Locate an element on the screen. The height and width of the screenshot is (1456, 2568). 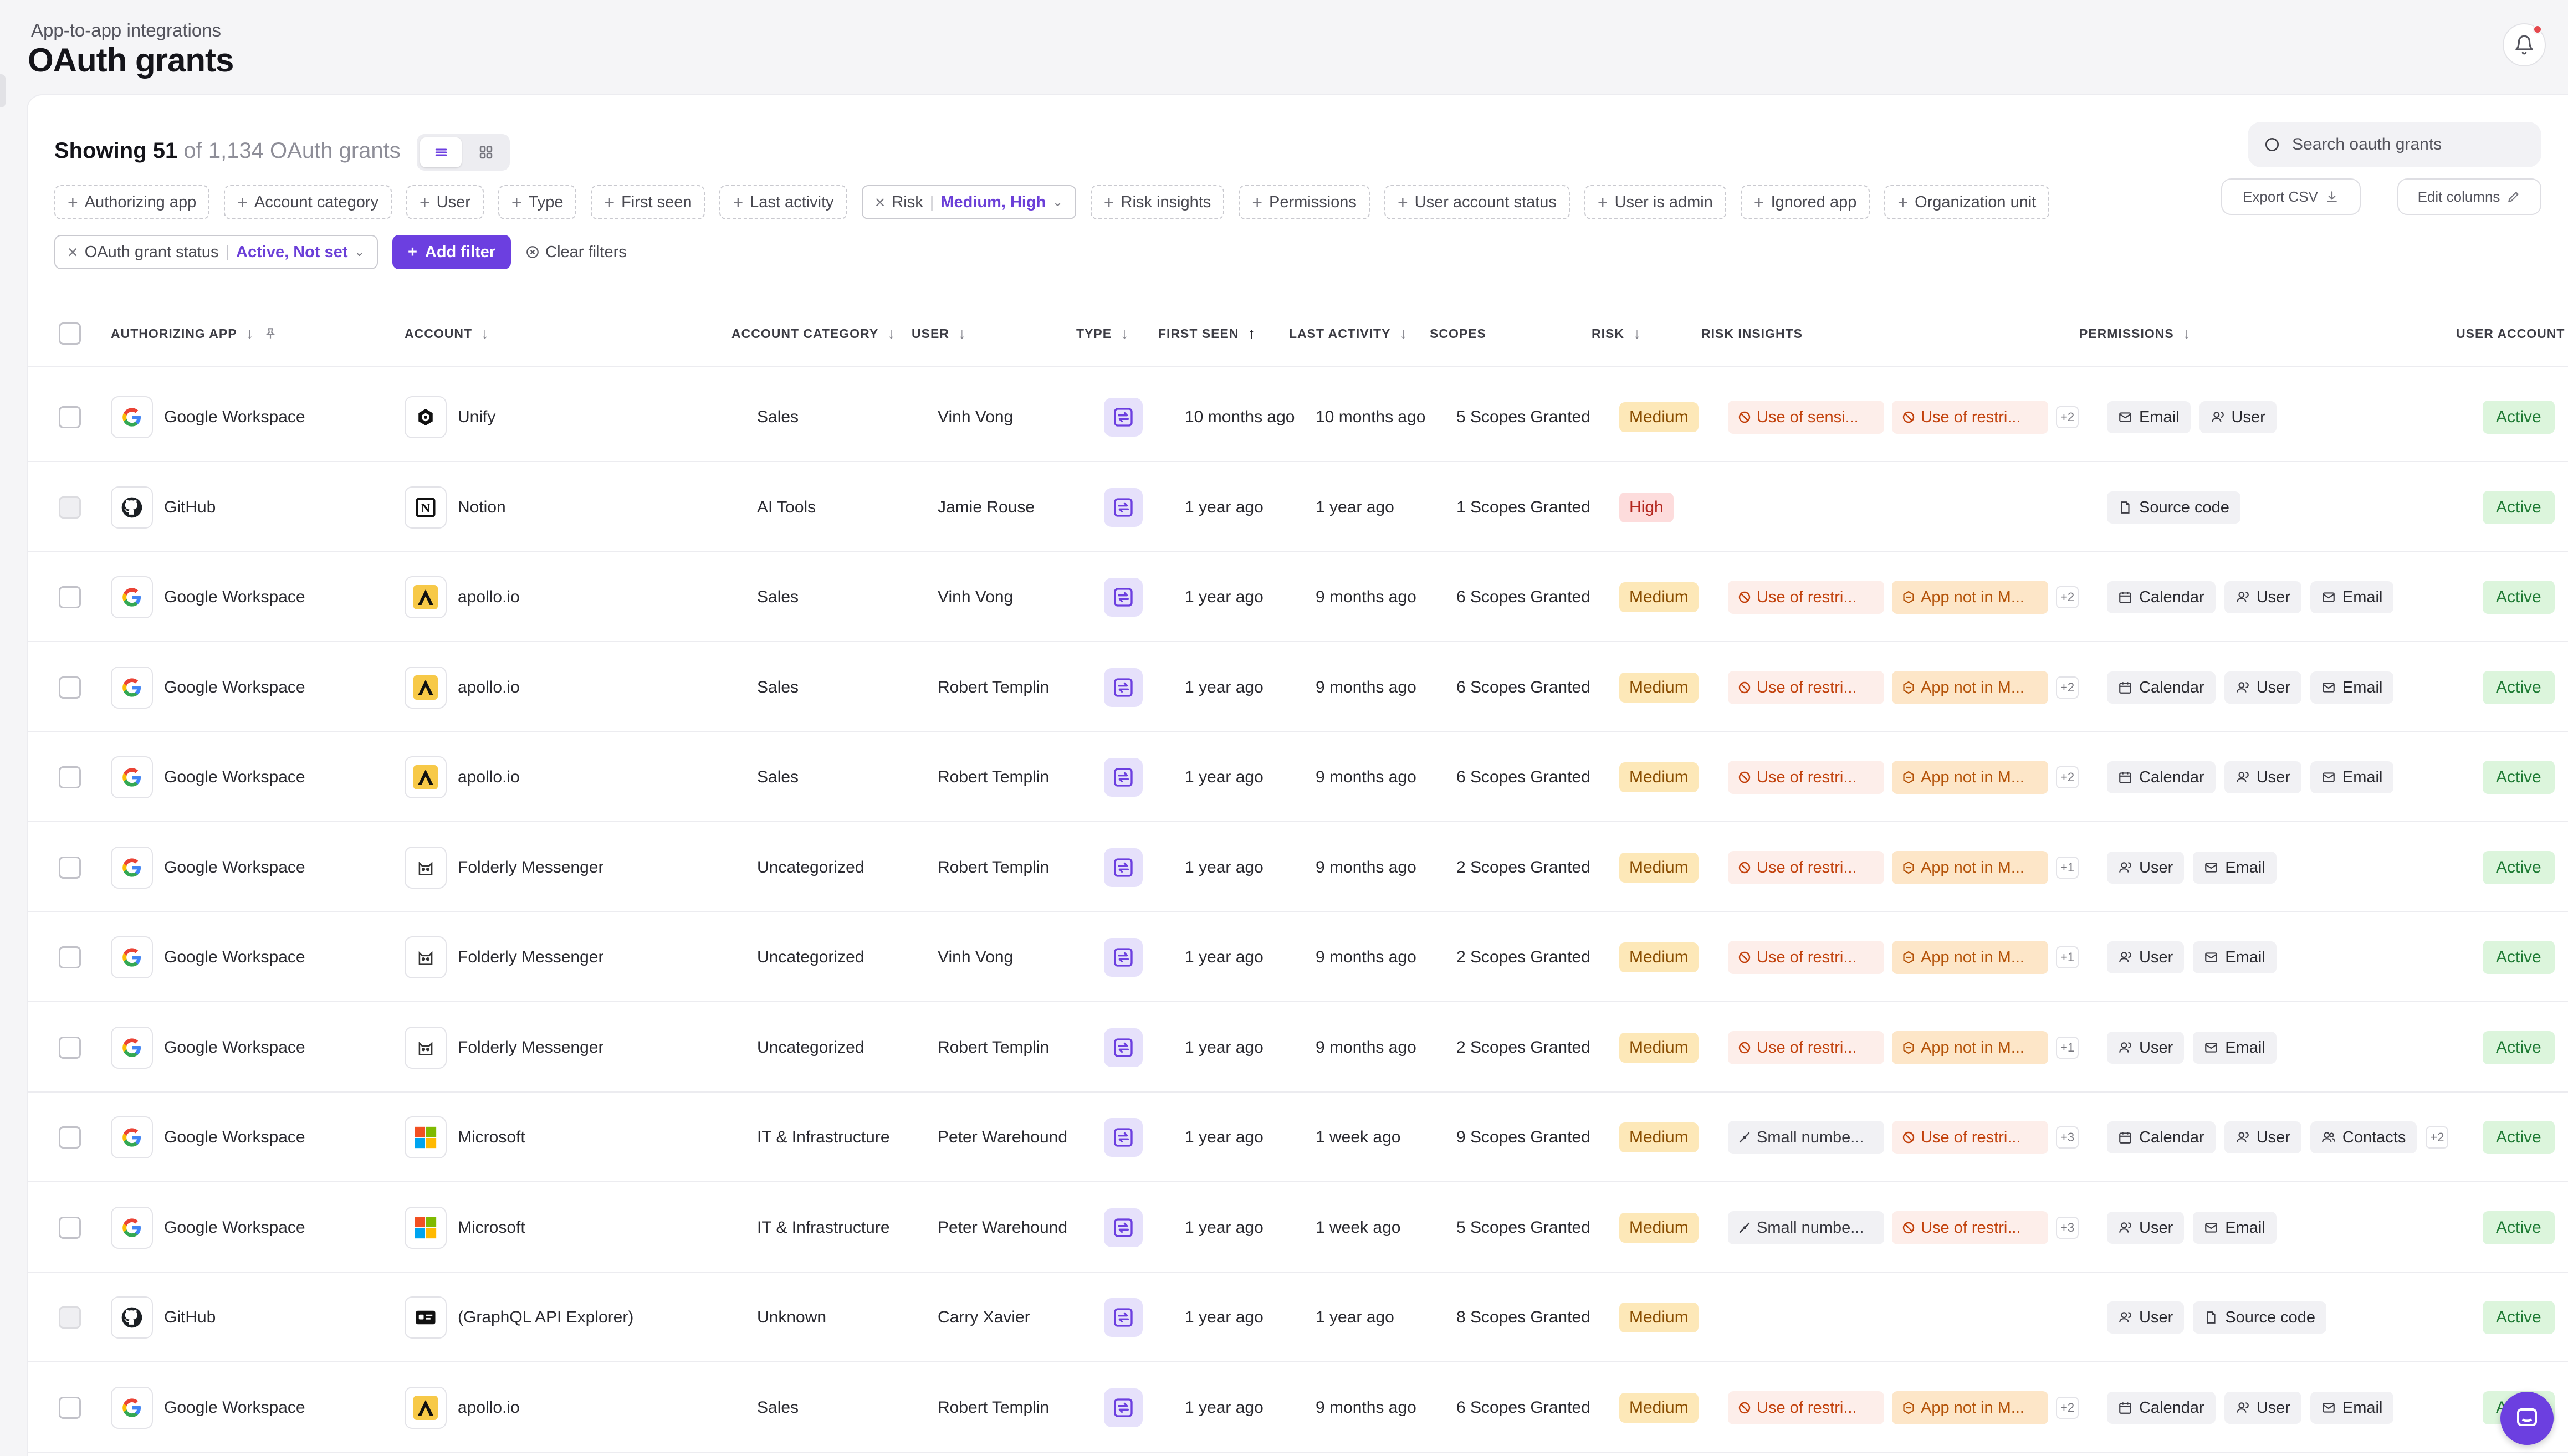
filter-chip-user: + User is located at coordinates (445, 202).